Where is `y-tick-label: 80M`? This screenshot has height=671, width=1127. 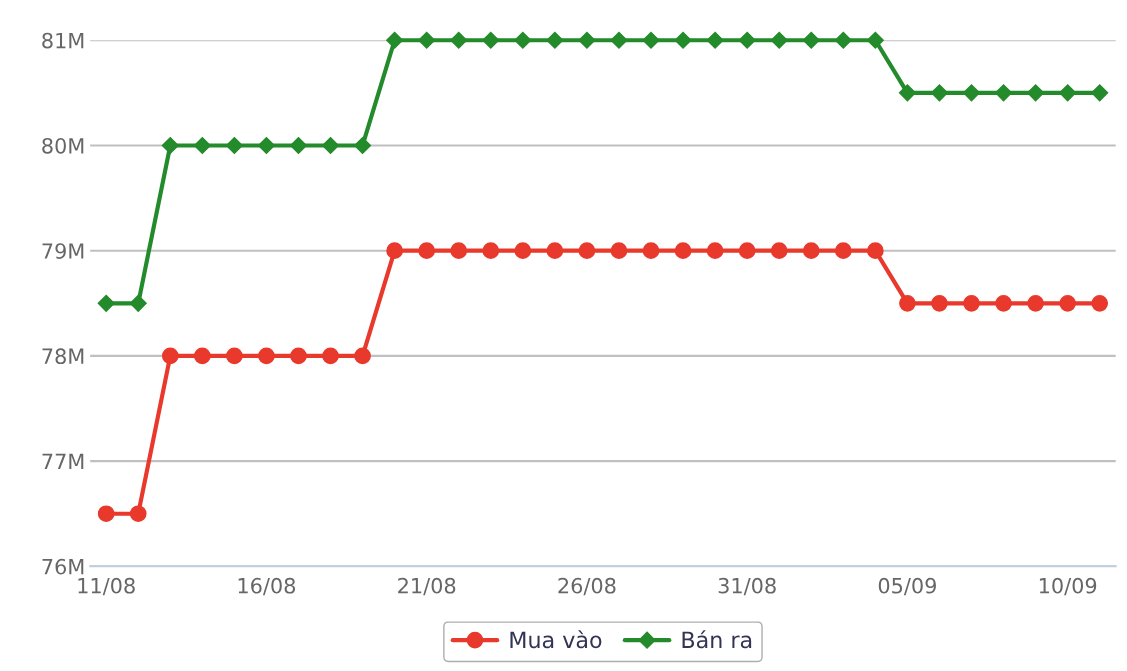
y-tick-label: 80M is located at coordinates (63, 145).